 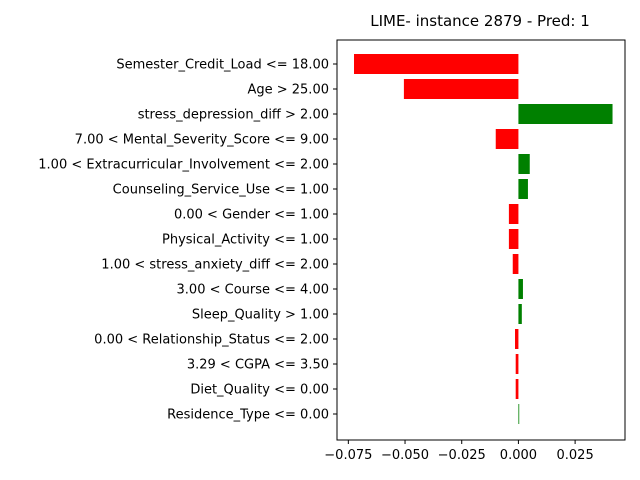 I want to click on x-tick-label: −0.075, so click(x=348, y=455).